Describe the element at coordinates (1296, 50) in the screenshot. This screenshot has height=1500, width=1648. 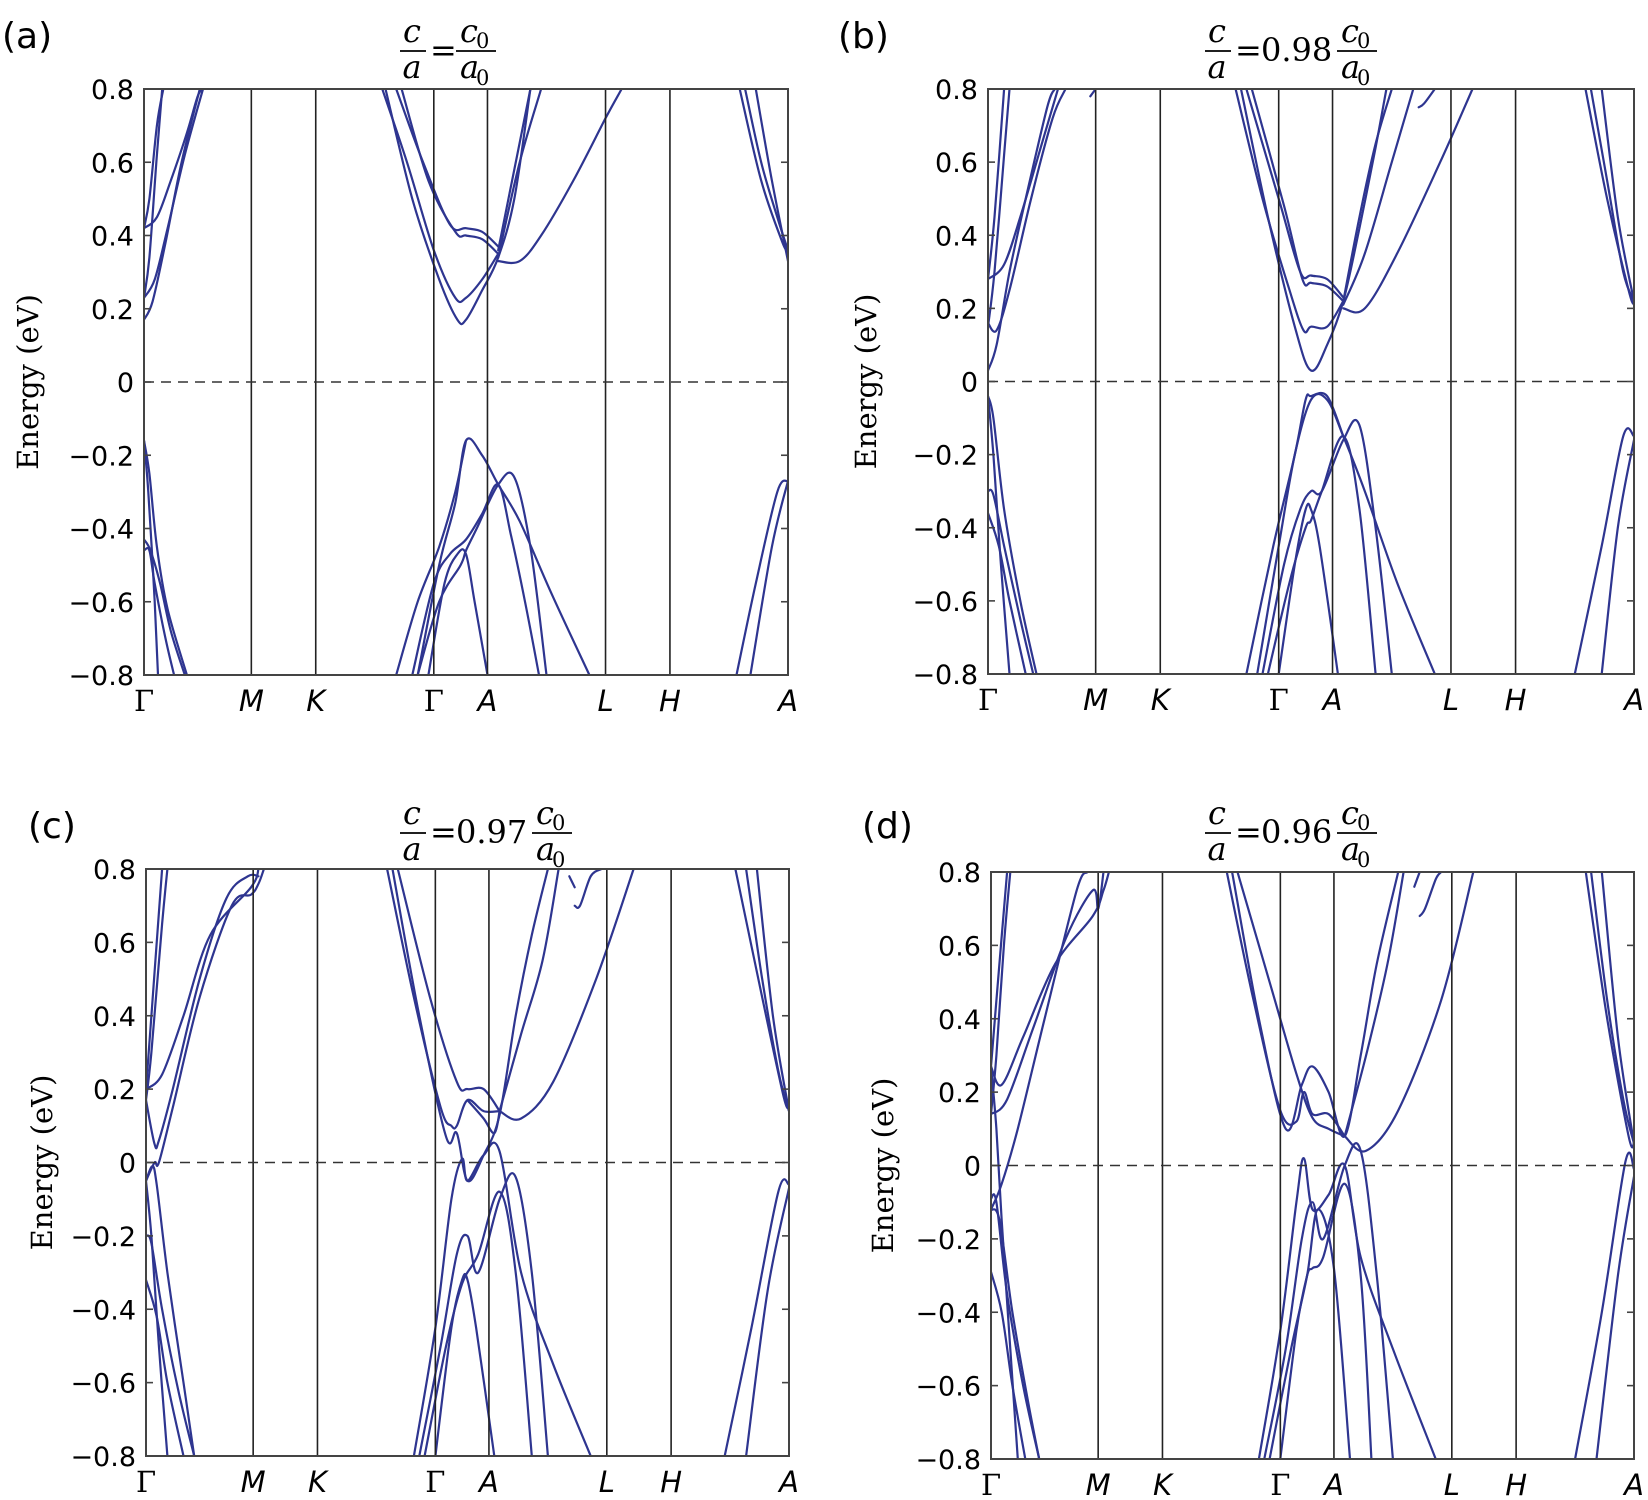
I see `title-factor: 0.98` at that location.